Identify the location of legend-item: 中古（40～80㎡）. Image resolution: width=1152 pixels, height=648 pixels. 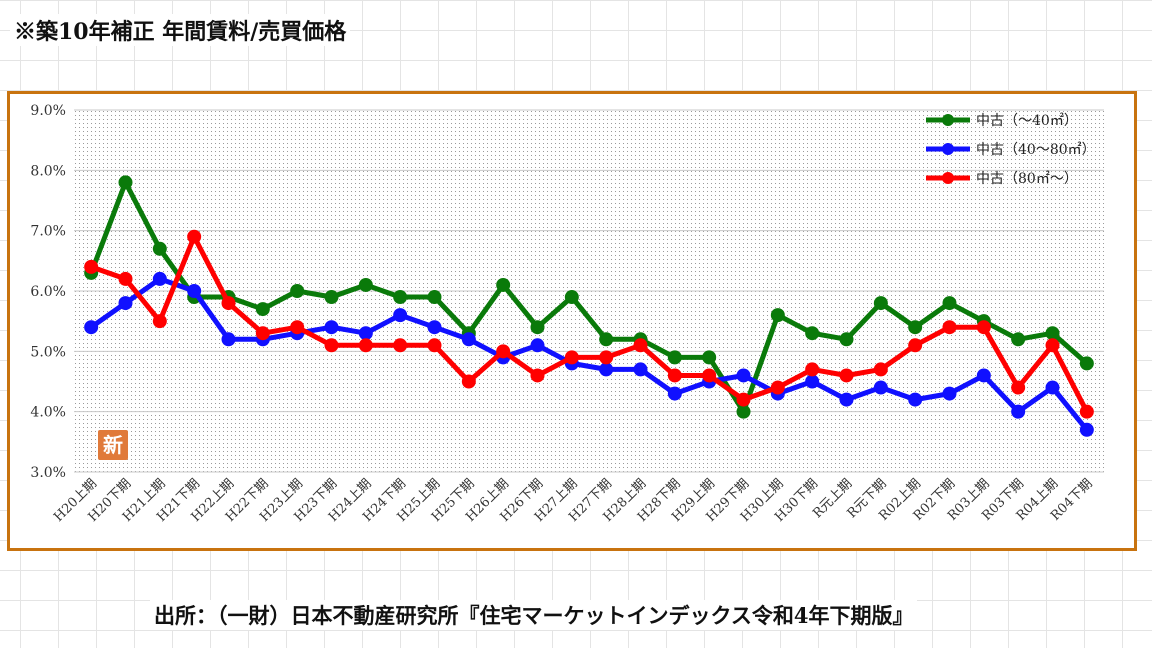
(1011, 150).